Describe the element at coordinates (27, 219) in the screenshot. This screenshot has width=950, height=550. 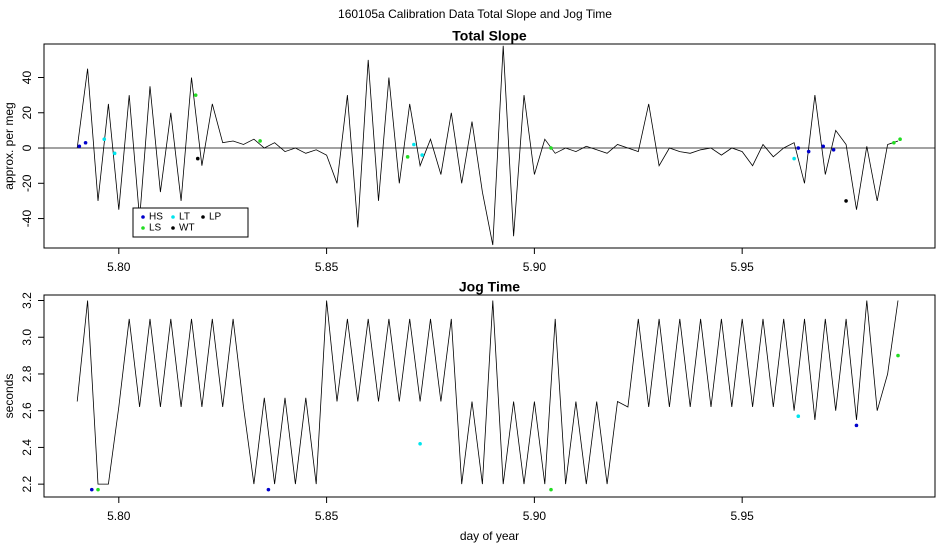
I see `y-tick-label: -40` at that location.